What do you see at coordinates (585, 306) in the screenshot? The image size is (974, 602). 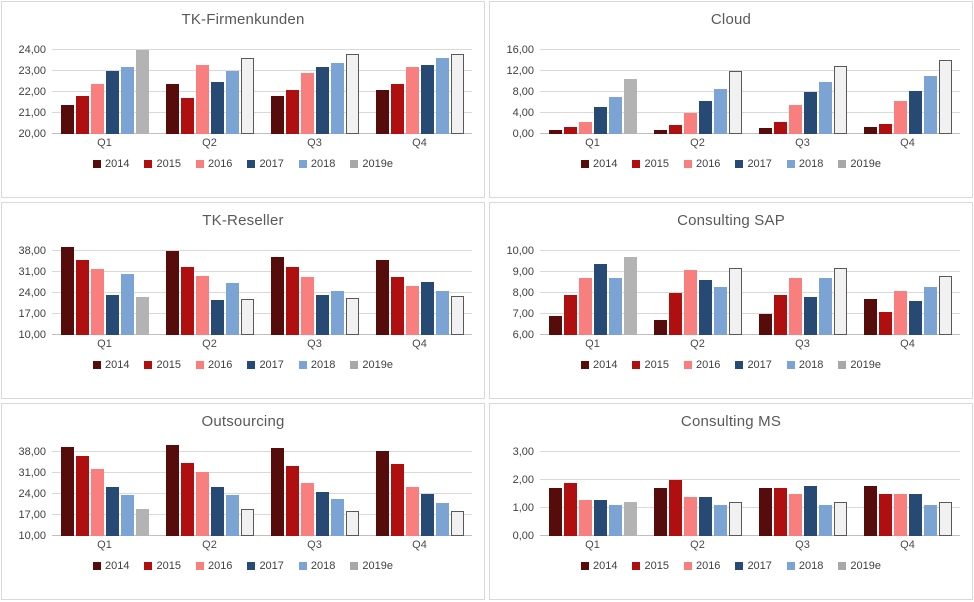 I see `bar-2016-q1` at bounding box center [585, 306].